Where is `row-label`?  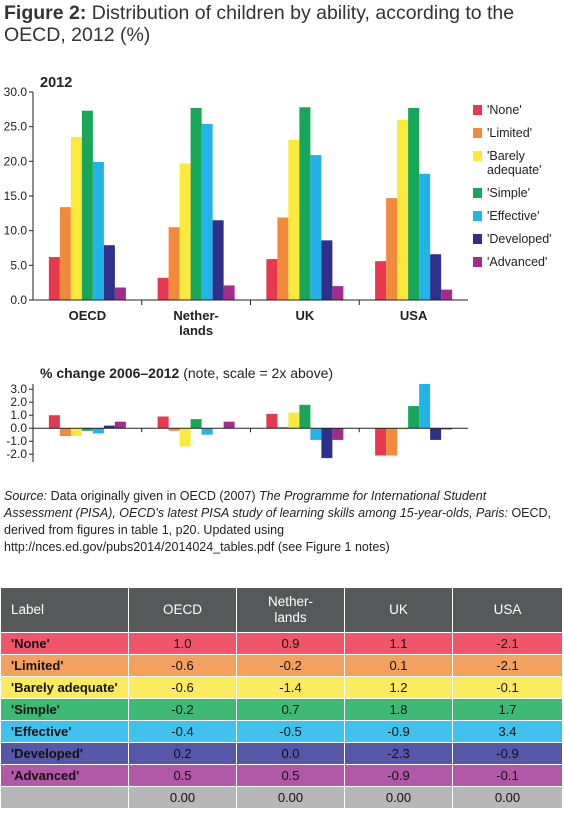 row-label is located at coordinates (64, 797).